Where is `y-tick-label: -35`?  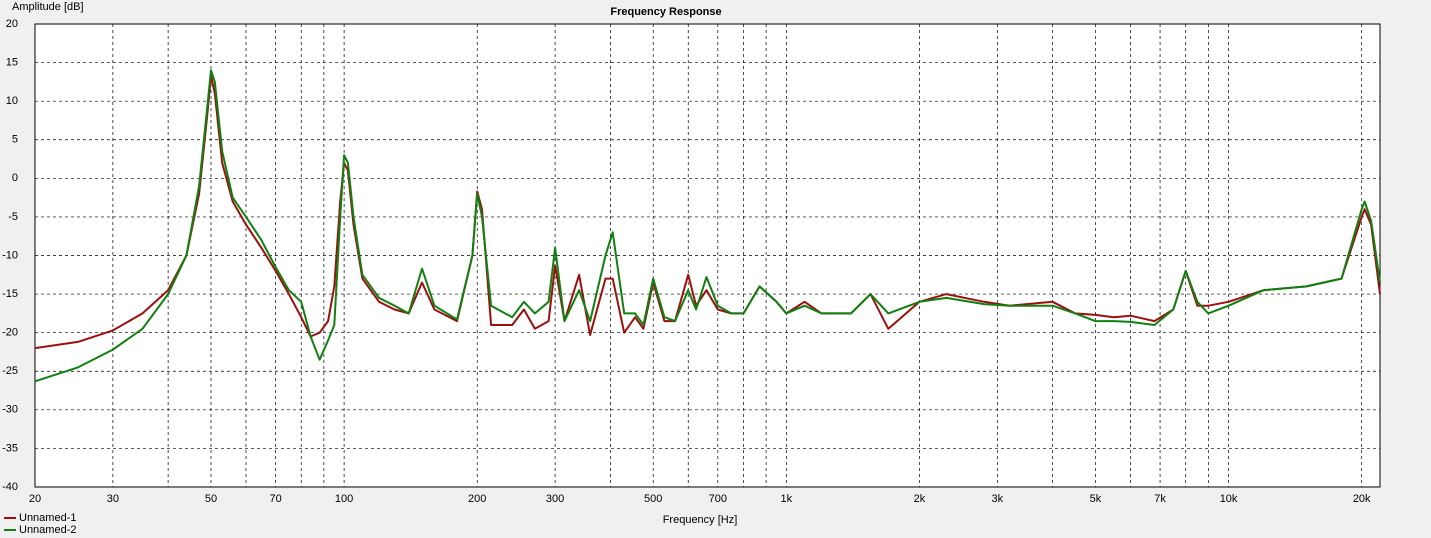
y-tick-label: -35 is located at coordinates (10, 448).